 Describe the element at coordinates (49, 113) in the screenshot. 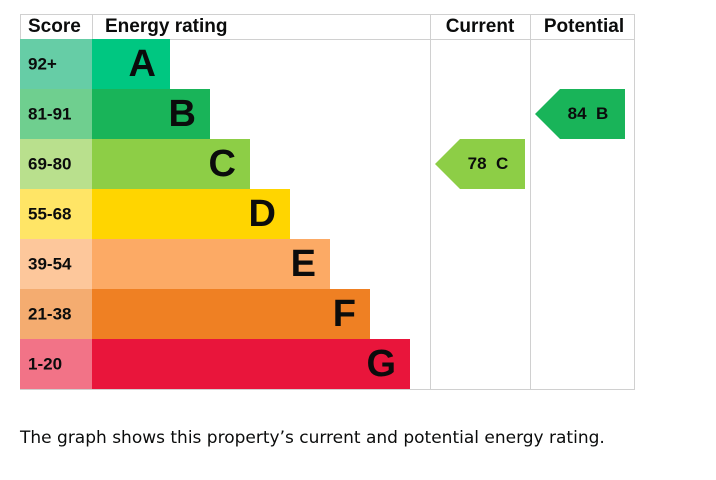

I see `score-label: 81-91` at that location.